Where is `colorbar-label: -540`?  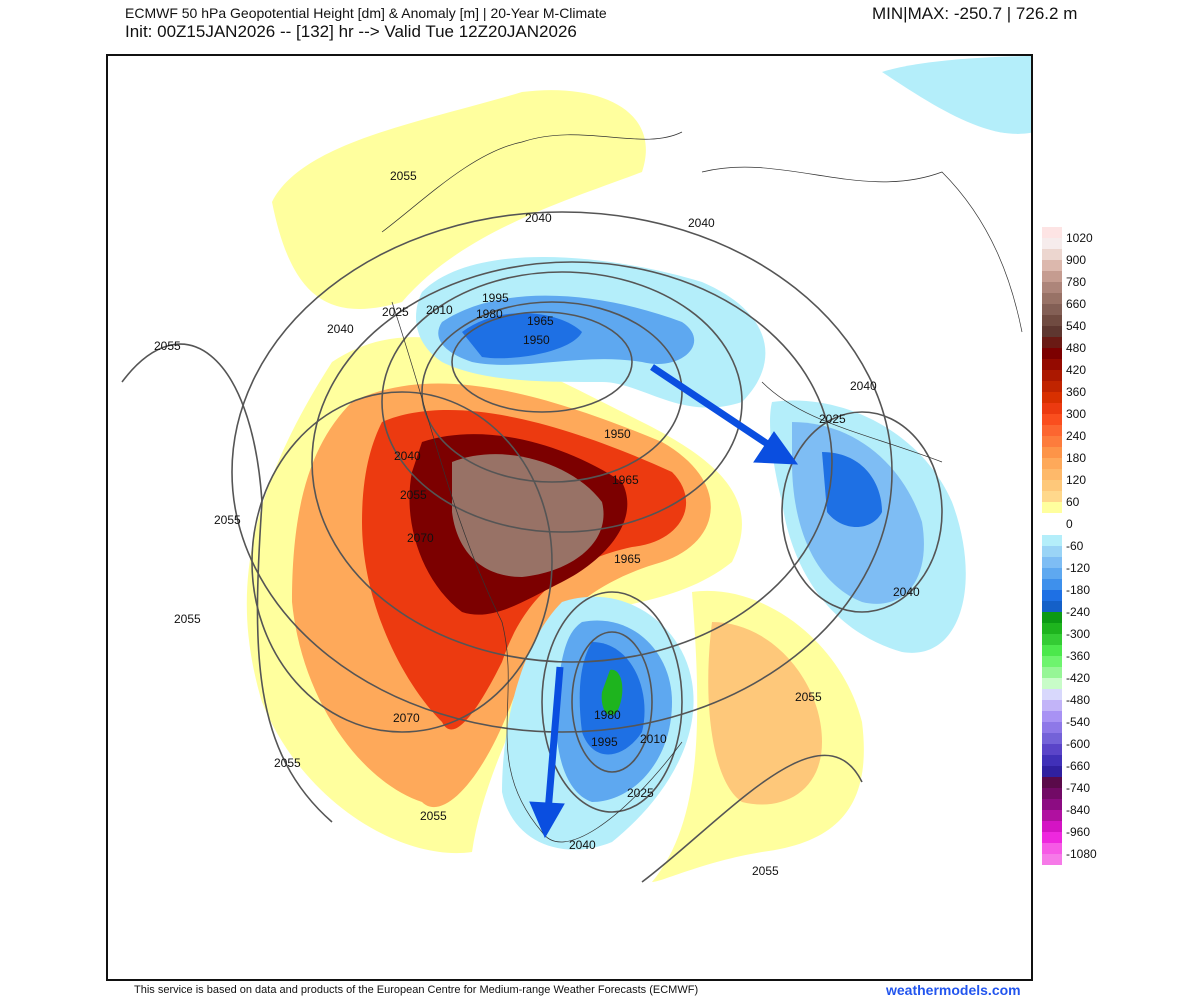 colorbar-label: -540 is located at coordinates (1078, 722).